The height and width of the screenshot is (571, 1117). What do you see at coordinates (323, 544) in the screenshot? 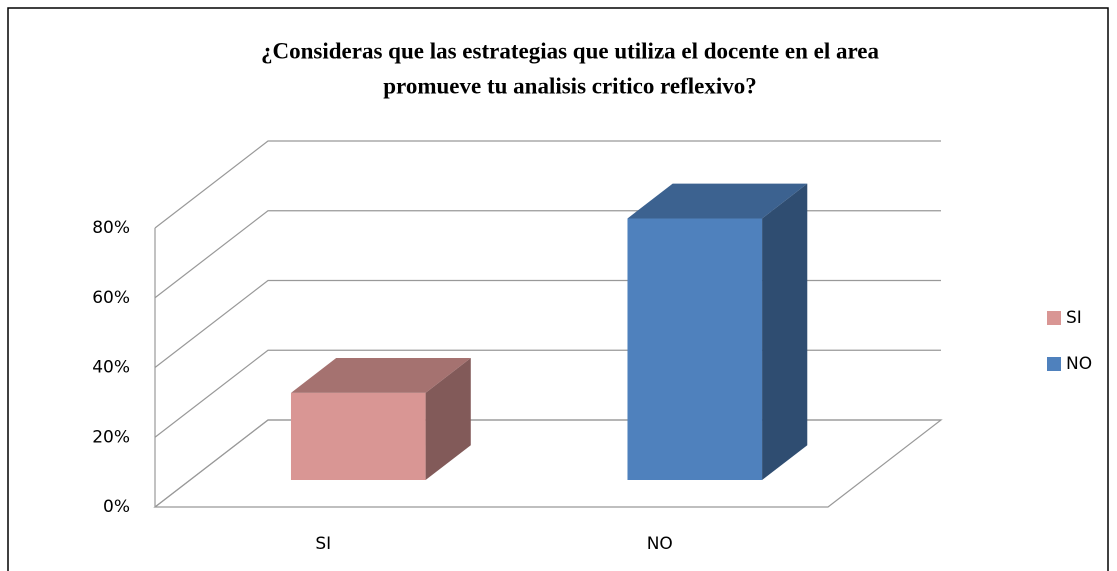
I see `x-tick-label: SI` at bounding box center [323, 544].